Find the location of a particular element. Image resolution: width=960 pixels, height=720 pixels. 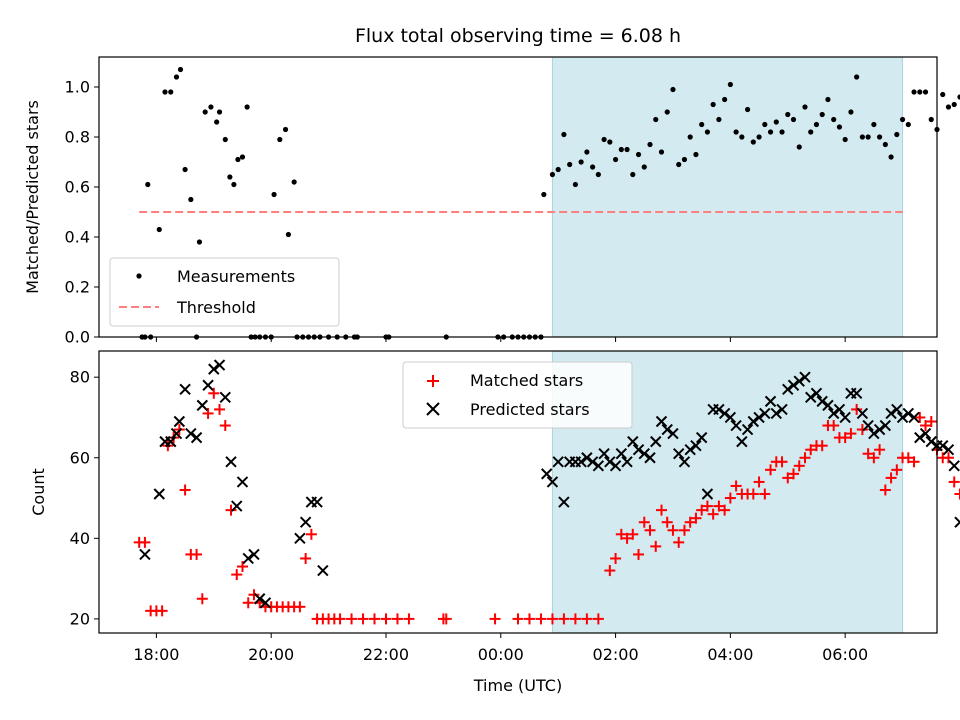

ratio-y-tick-label: 0.8 is located at coordinates (77, 137).